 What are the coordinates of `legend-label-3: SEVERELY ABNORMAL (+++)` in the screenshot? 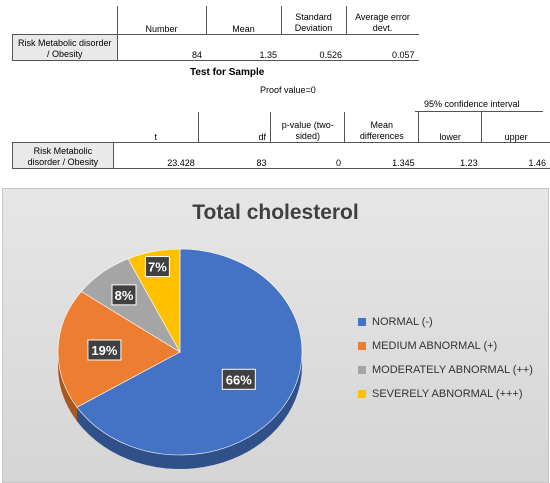 It's located at (447, 394).